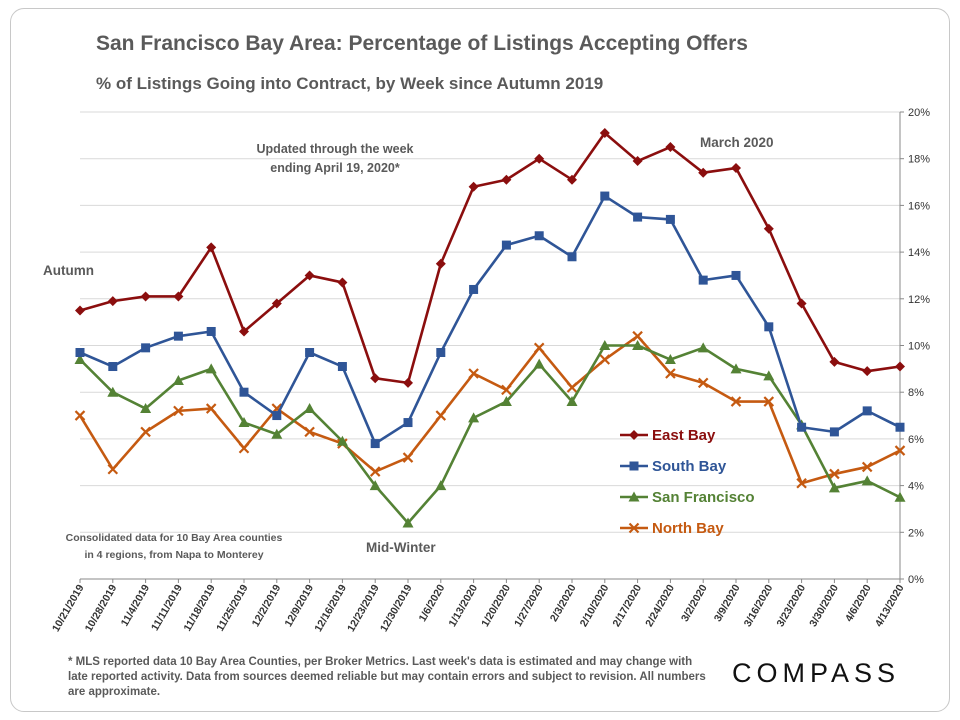  Describe the element at coordinates (660, 605) in the screenshot. I see `x-tick-label: 2/24/2020` at that location.